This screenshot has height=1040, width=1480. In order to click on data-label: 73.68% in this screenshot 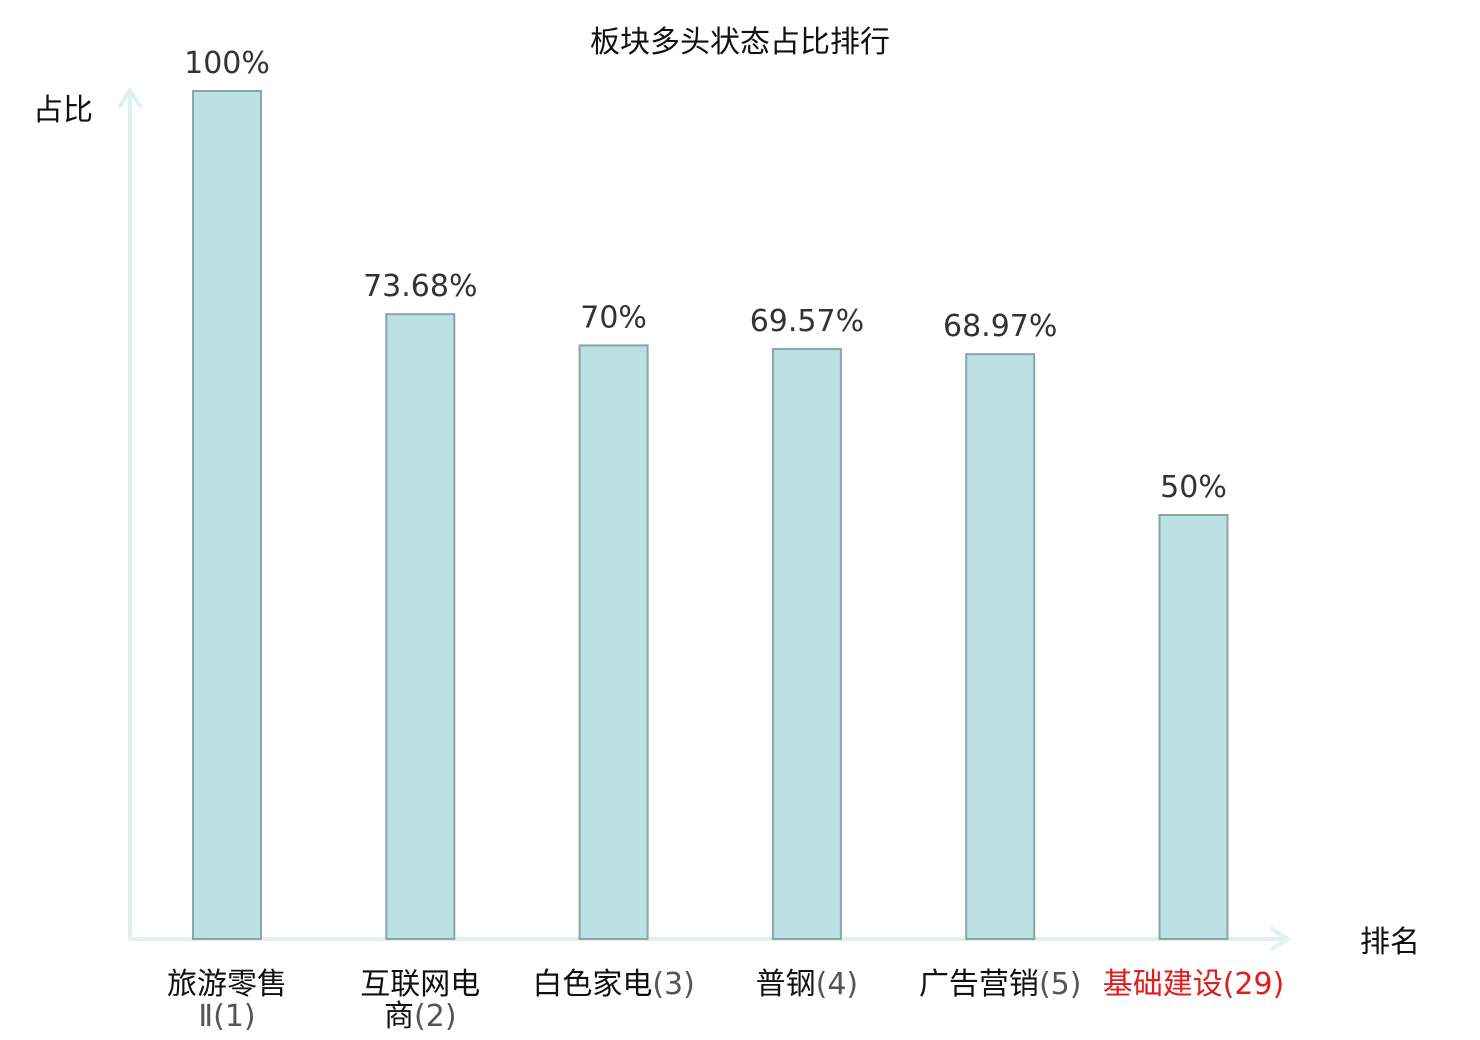, I will do `click(420, 286)`.